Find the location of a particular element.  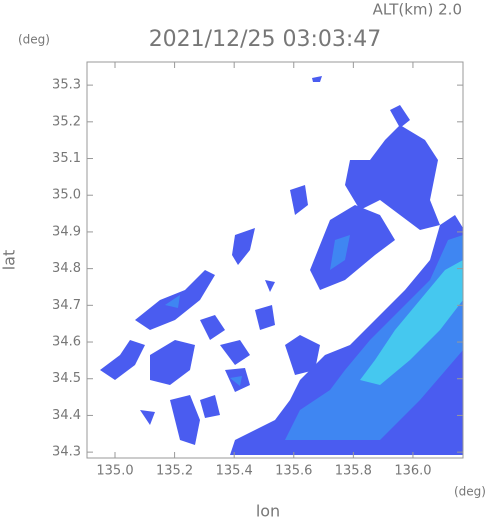

y-tick-label: 35.2 is located at coordinates (66, 121).